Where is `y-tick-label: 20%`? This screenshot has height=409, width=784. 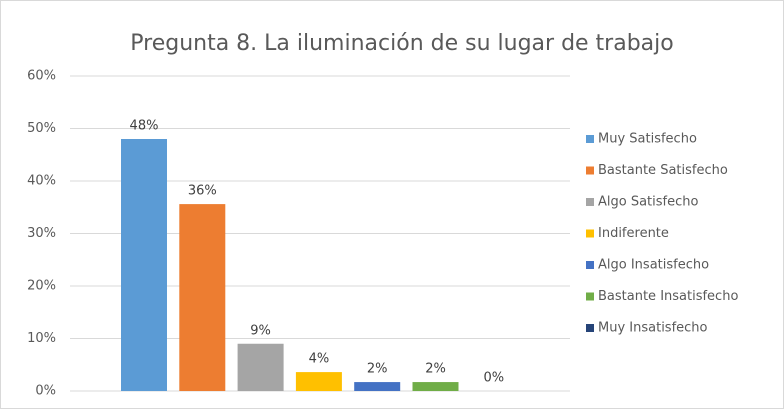 y-tick-label: 20% is located at coordinates (41, 286).